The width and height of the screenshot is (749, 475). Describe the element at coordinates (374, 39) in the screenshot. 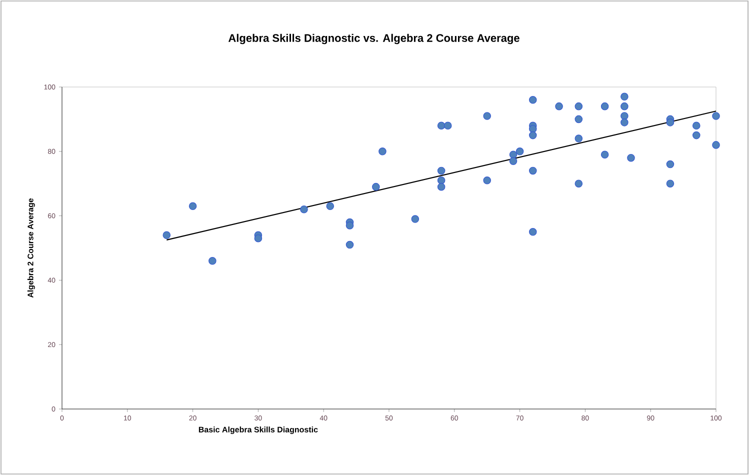

I see `chart-title: Algebra Skills Diagnostic vs. Algebra 2 Course Average` at that location.